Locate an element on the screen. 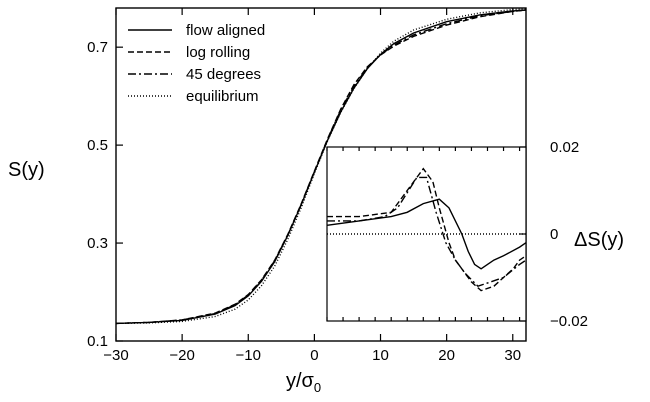  inset-y-axis-label: ΔS(y) is located at coordinates (599, 240).